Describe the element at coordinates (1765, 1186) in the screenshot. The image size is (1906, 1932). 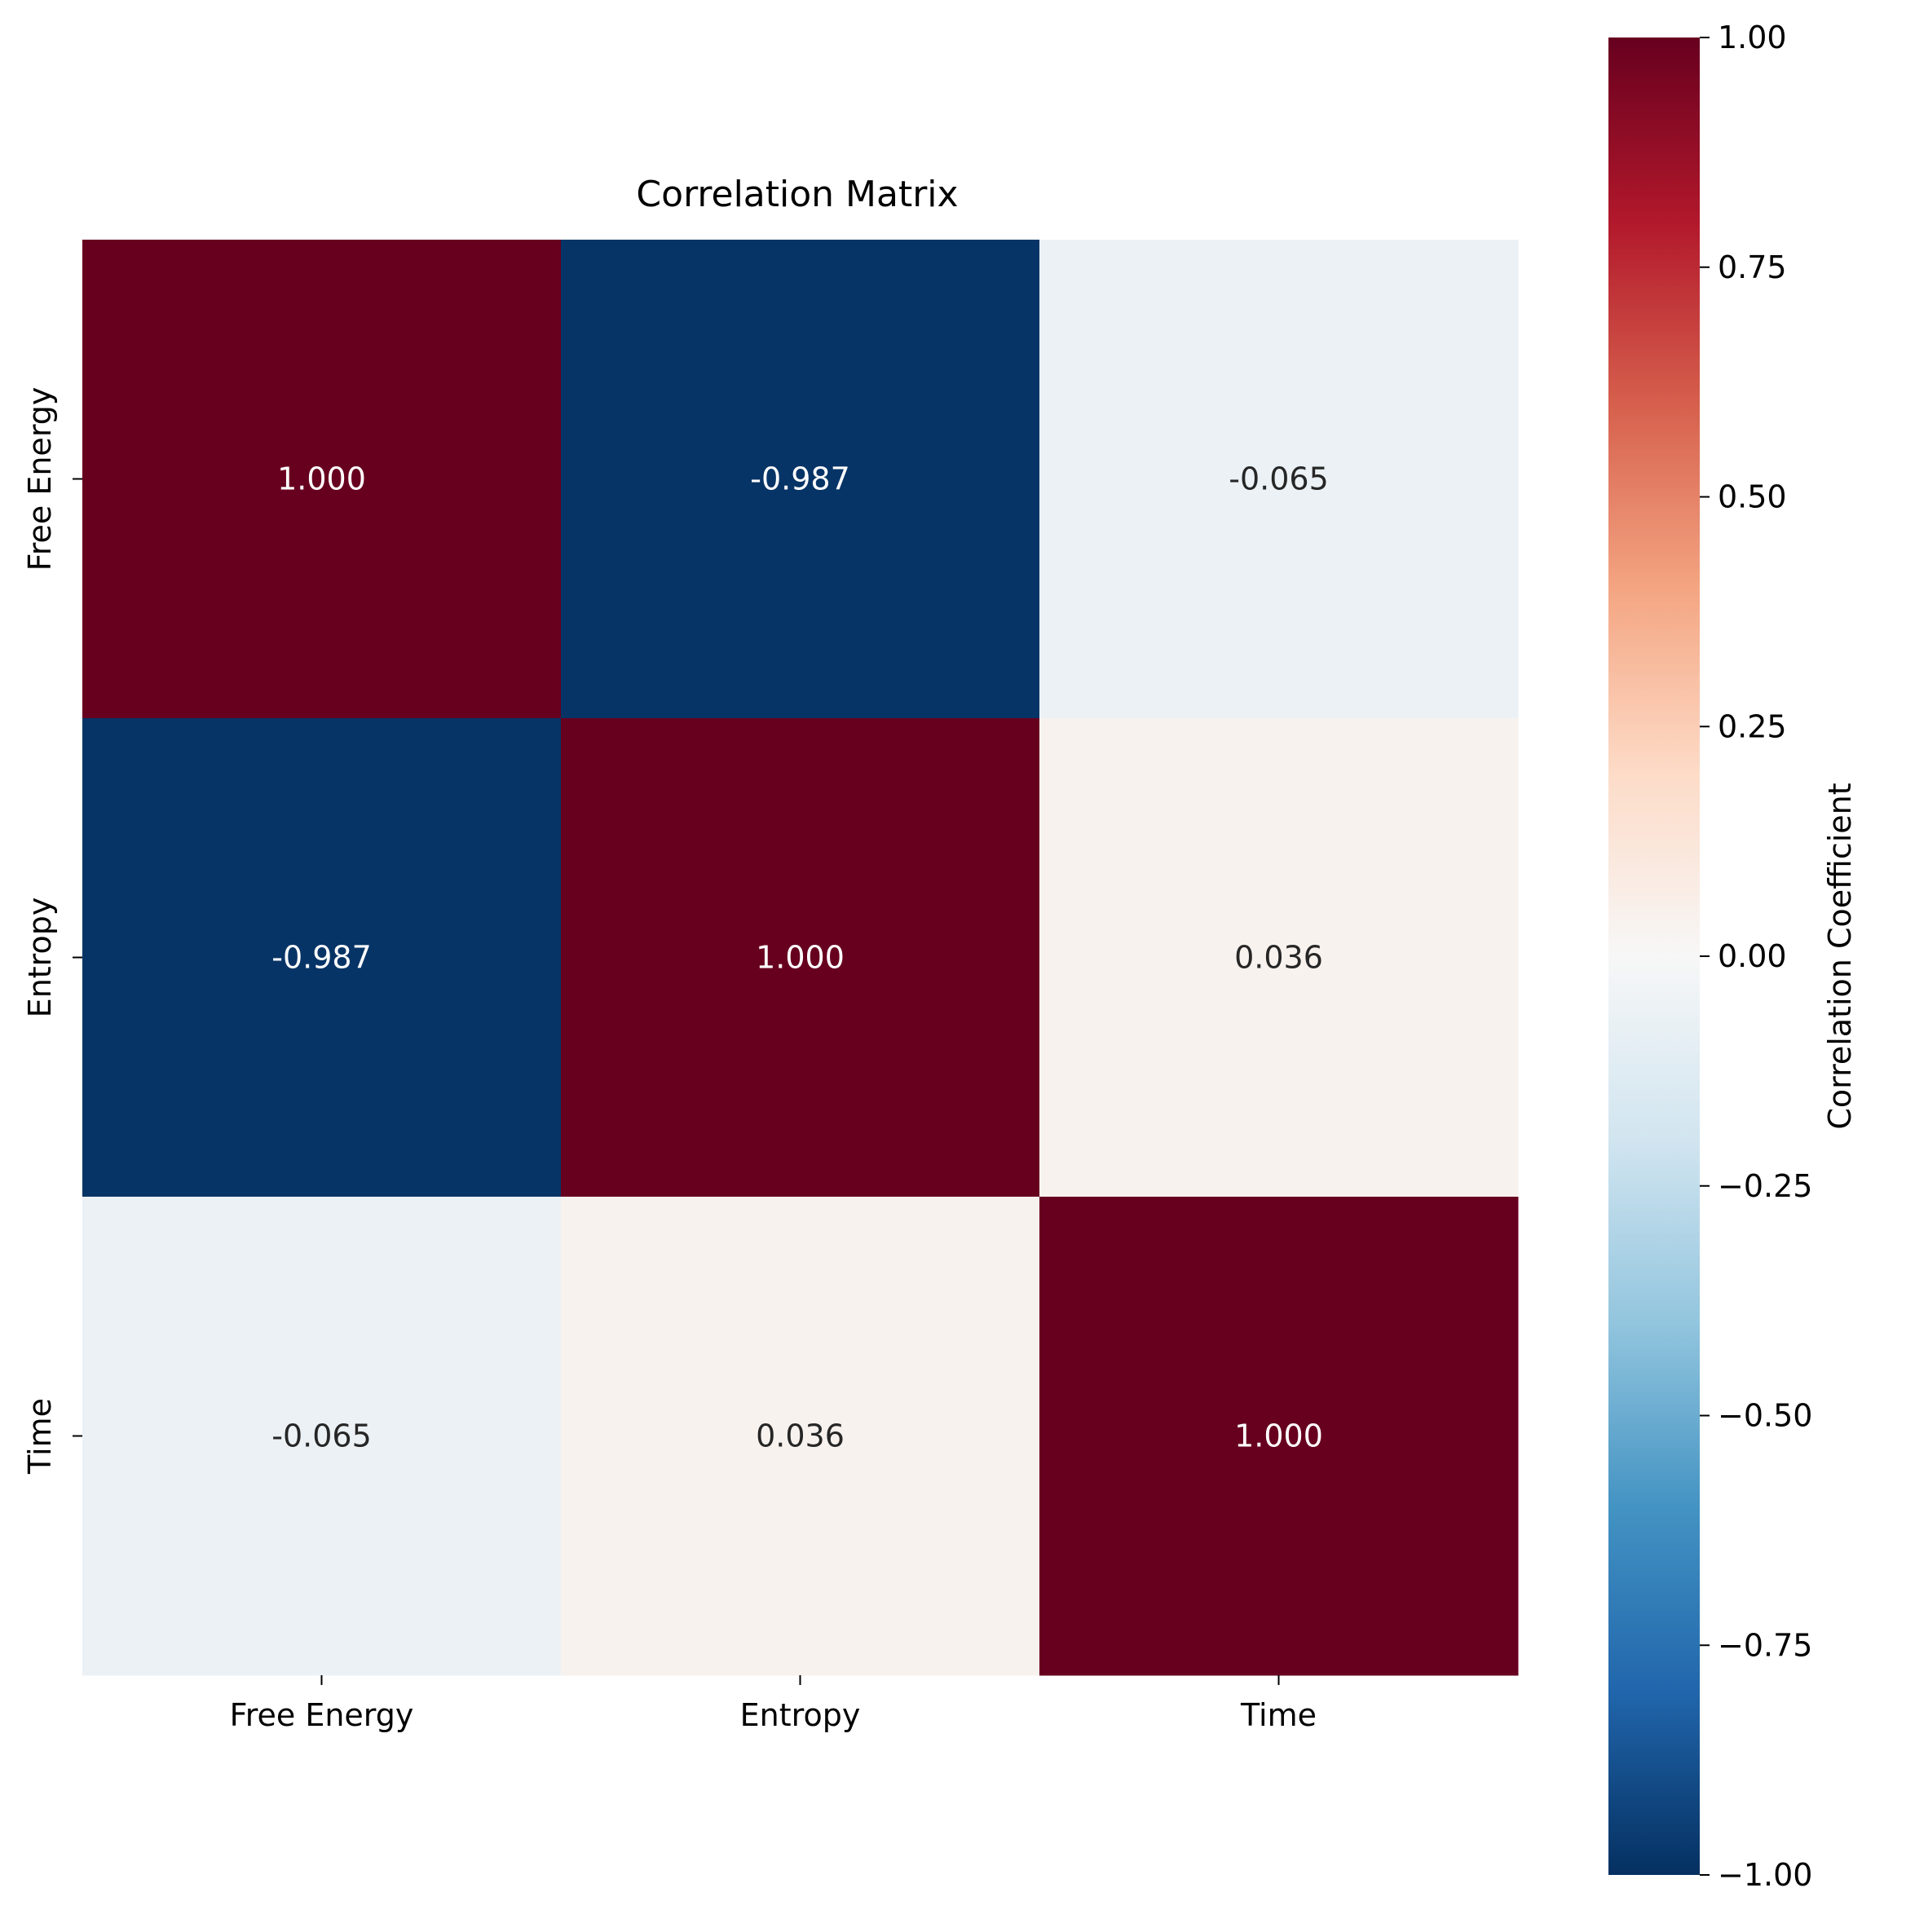
I see `colorbar-tick-label: −0.25` at that location.